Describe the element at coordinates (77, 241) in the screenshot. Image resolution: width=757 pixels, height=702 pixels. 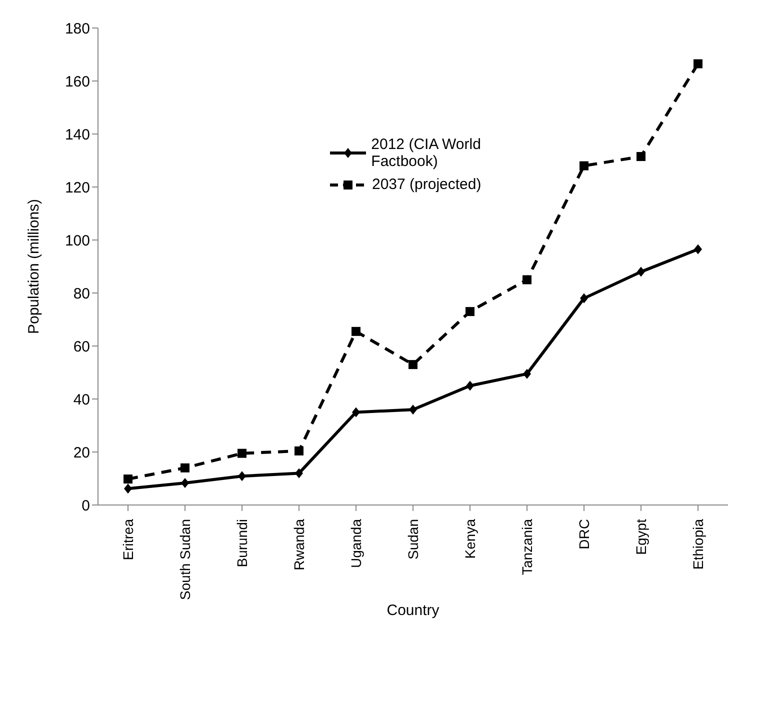
I see `y-tick-label: 100` at that location.